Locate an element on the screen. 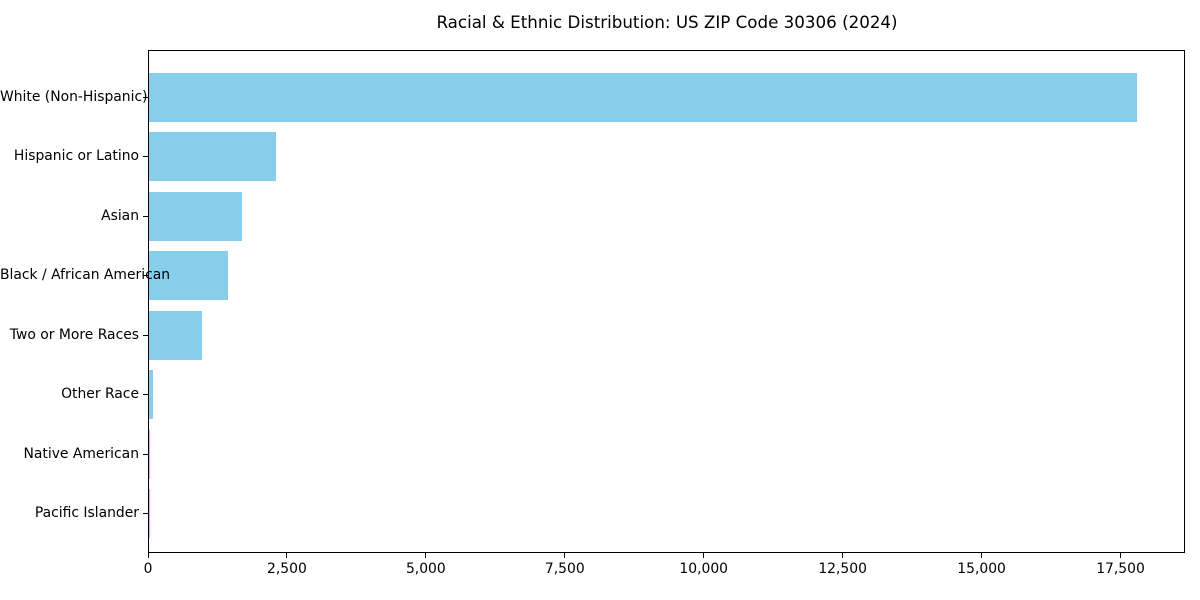  y-tick-label: Native American is located at coordinates (81, 453).